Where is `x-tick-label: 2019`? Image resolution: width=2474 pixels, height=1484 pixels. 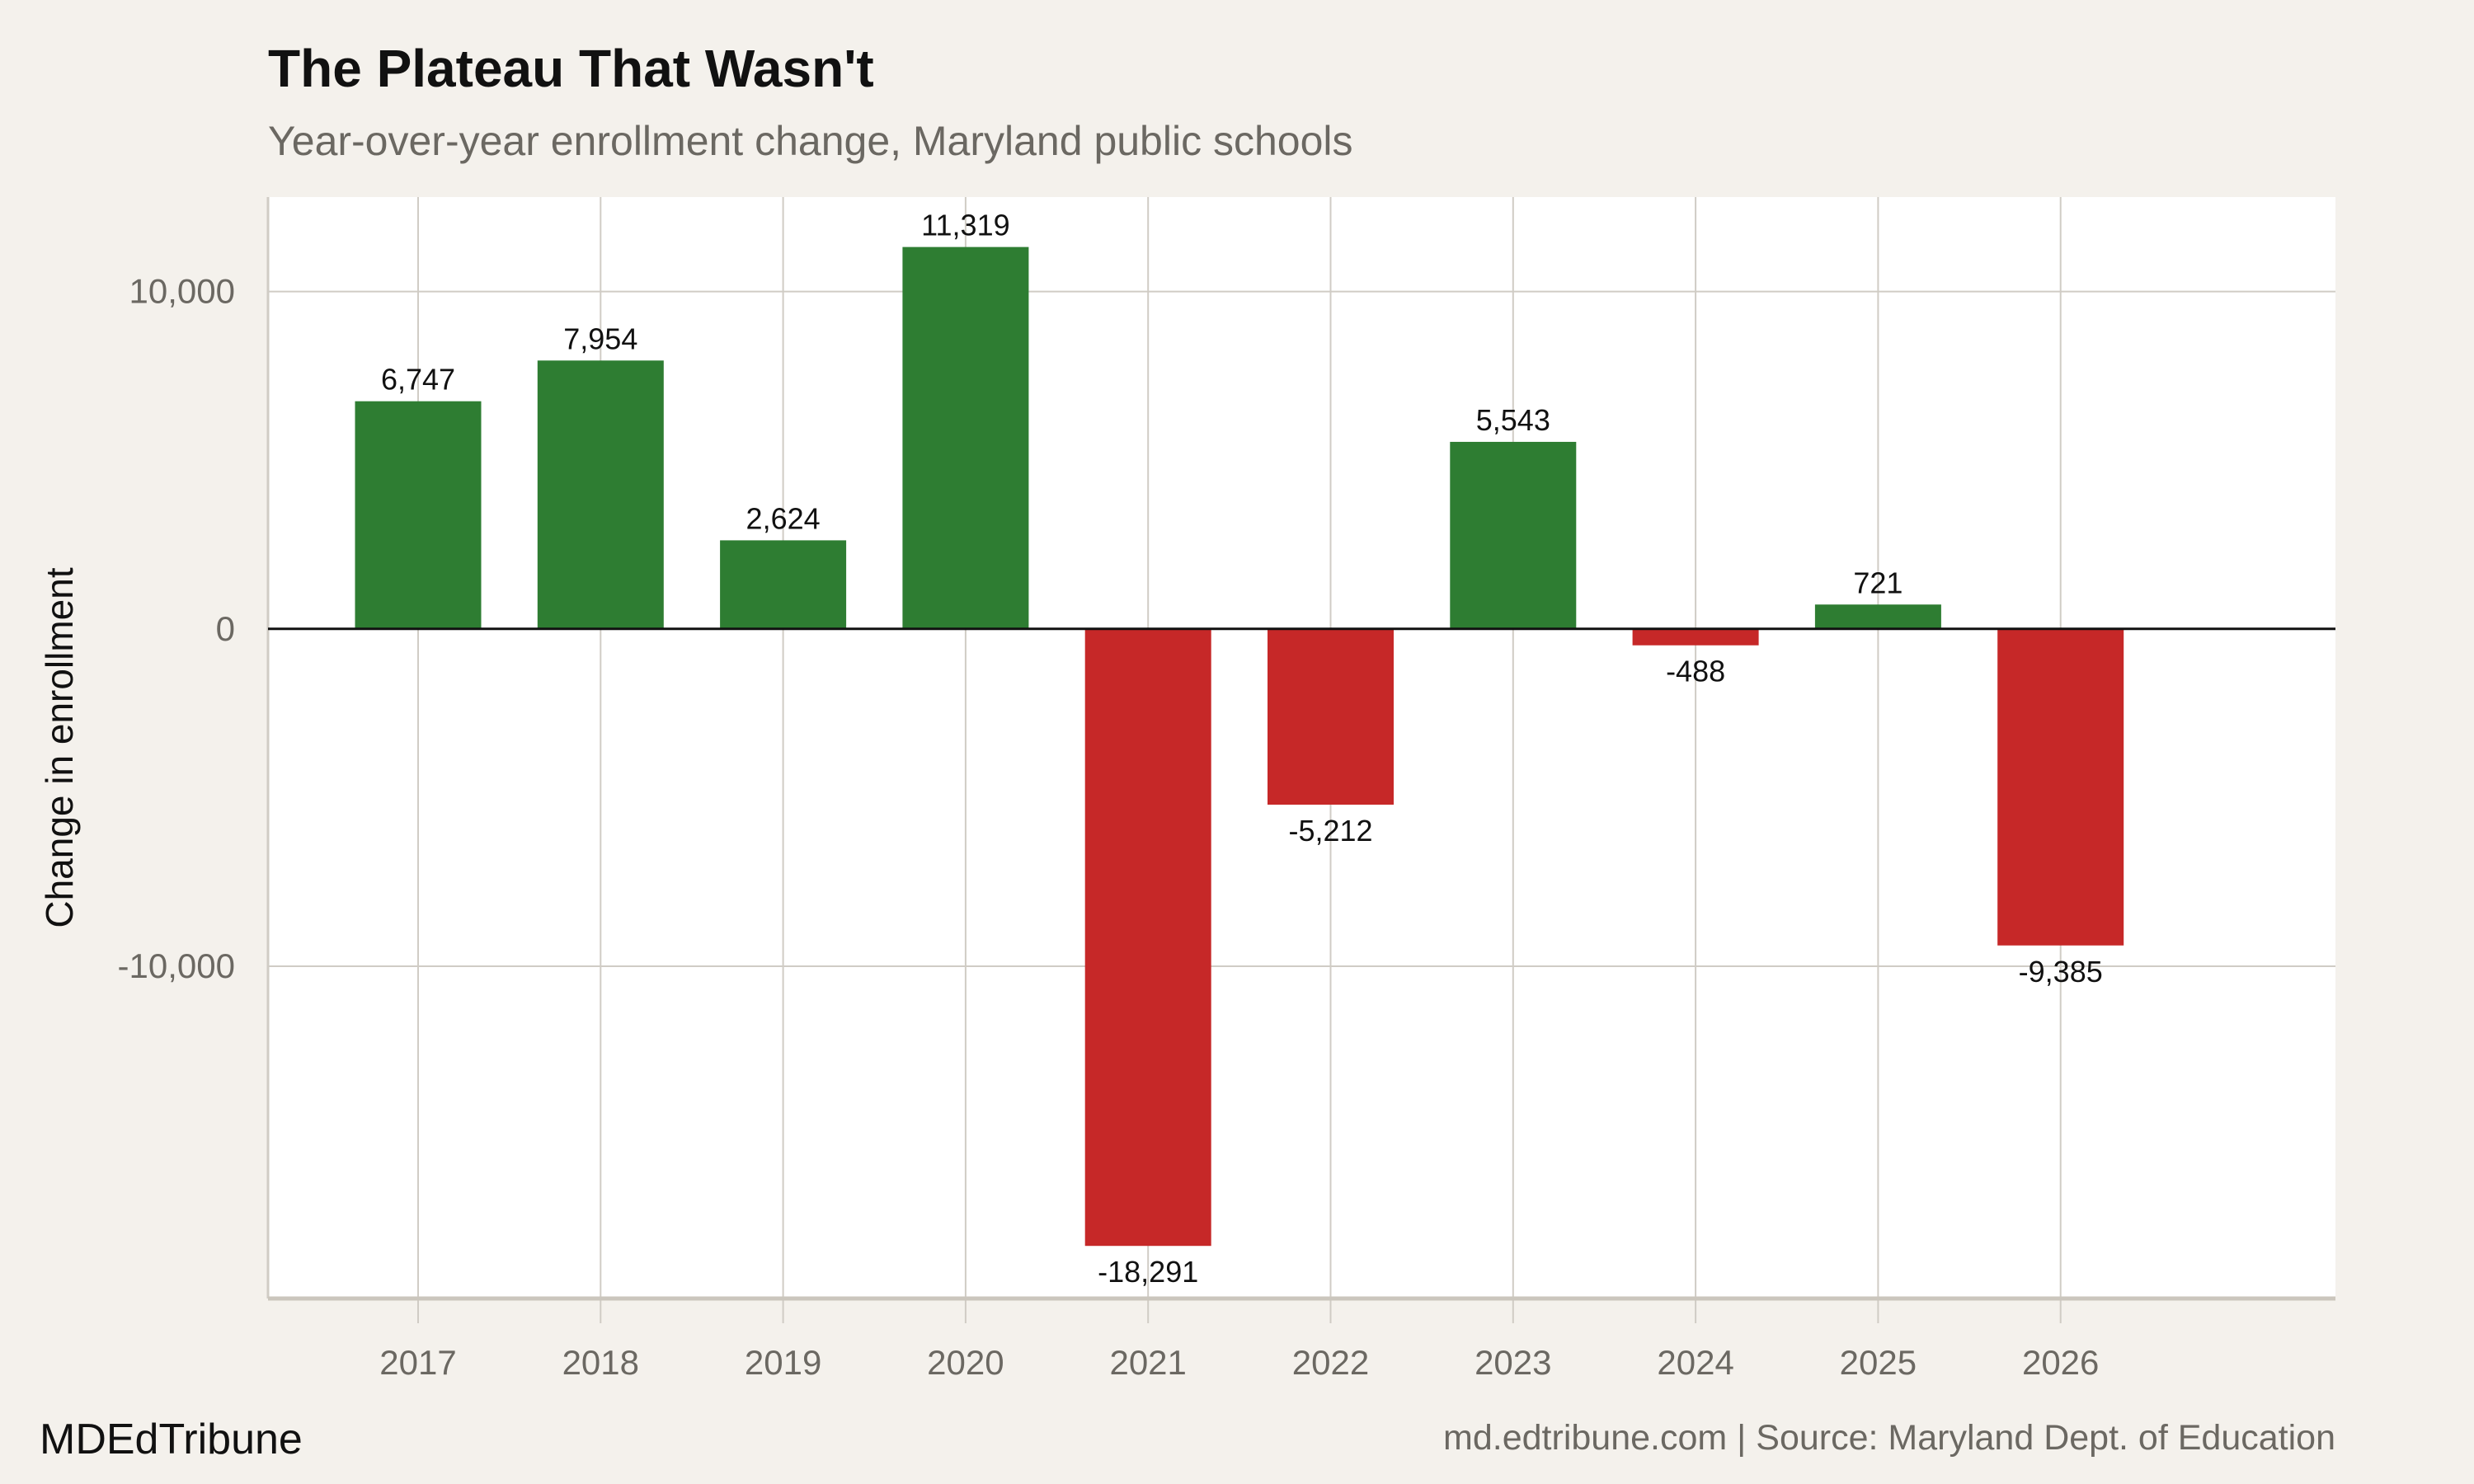 x-tick-label: 2019 is located at coordinates (783, 1362).